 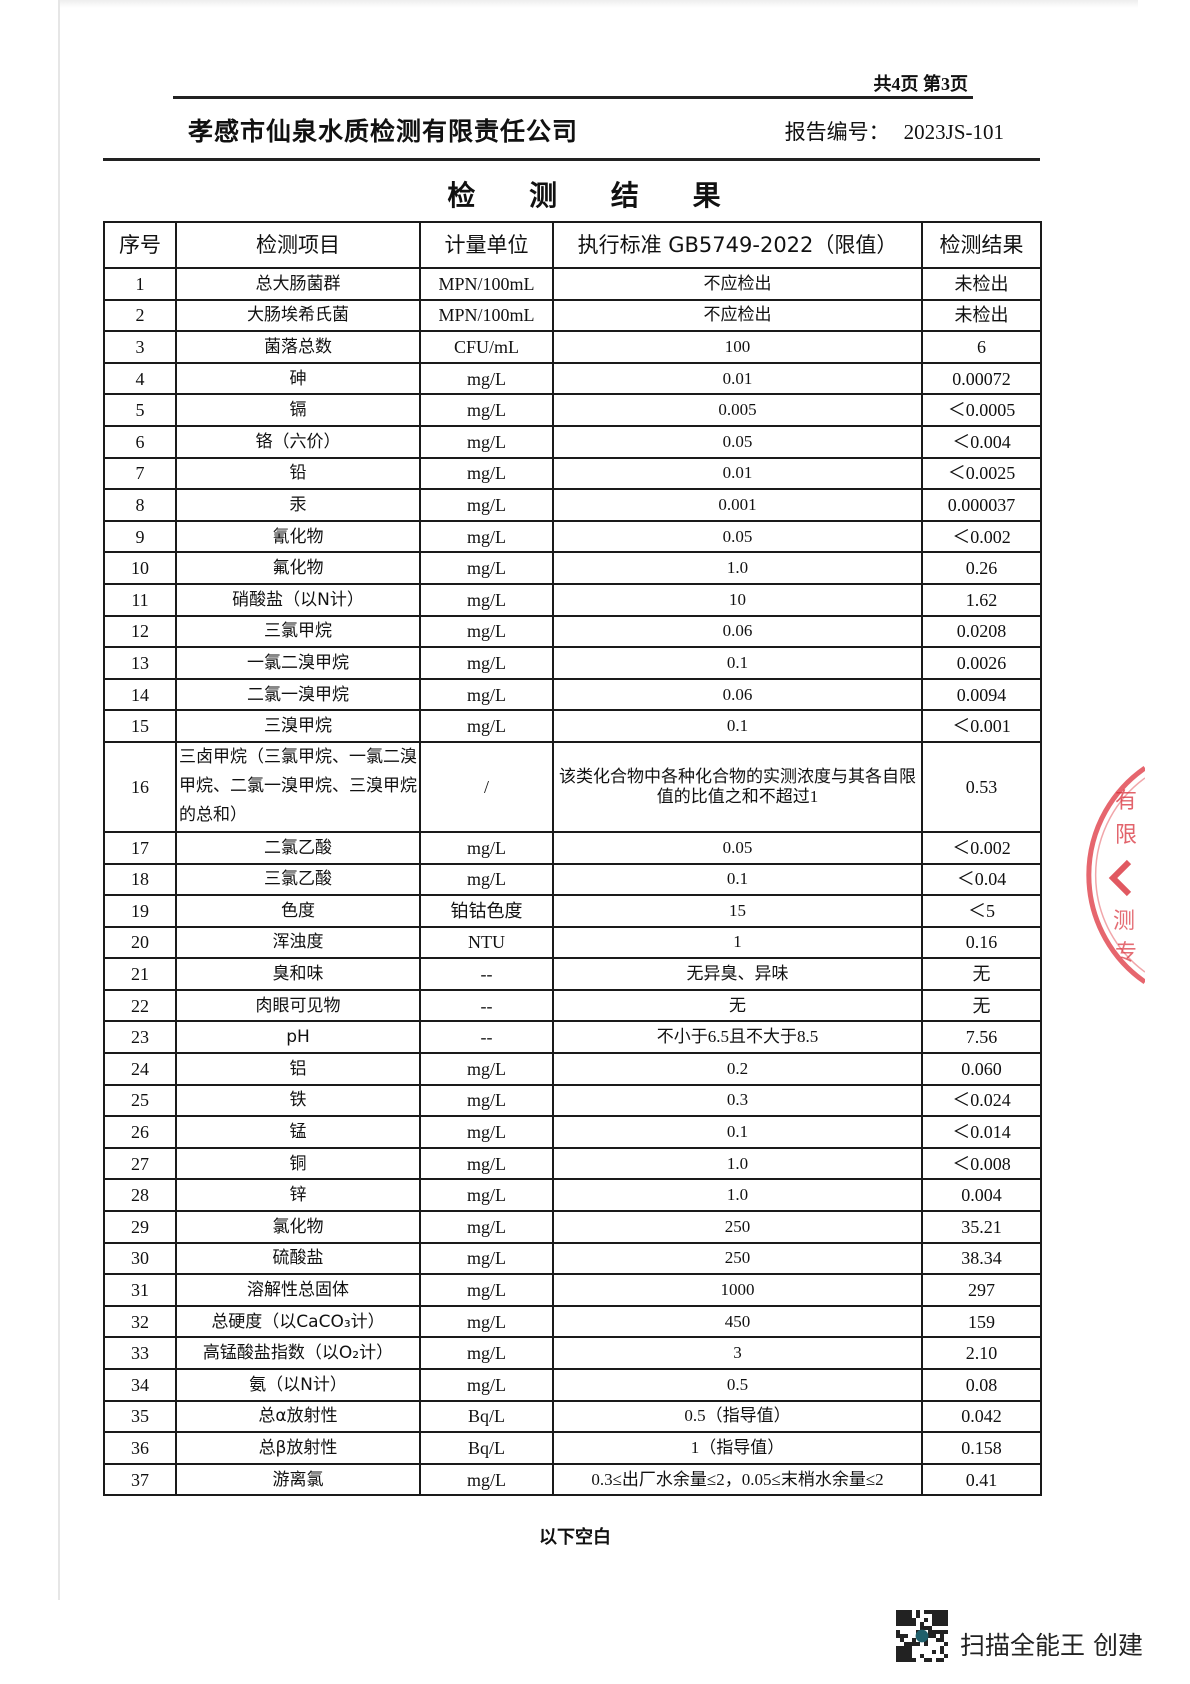 What do you see at coordinates (737, 1037) in the screenshot?
I see `standard-limit: 不小于6.5且不大于8.5` at bounding box center [737, 1037].